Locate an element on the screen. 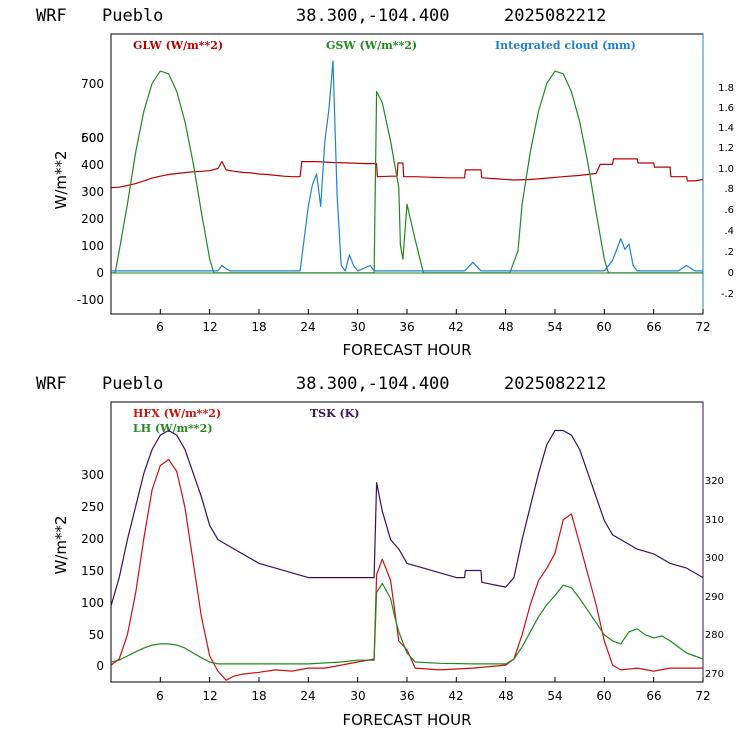 Image resolution: width=740 pixels, height=740 pixels. chart-bottom-y-tick-label: 50 is located at coordinates (96, 635).